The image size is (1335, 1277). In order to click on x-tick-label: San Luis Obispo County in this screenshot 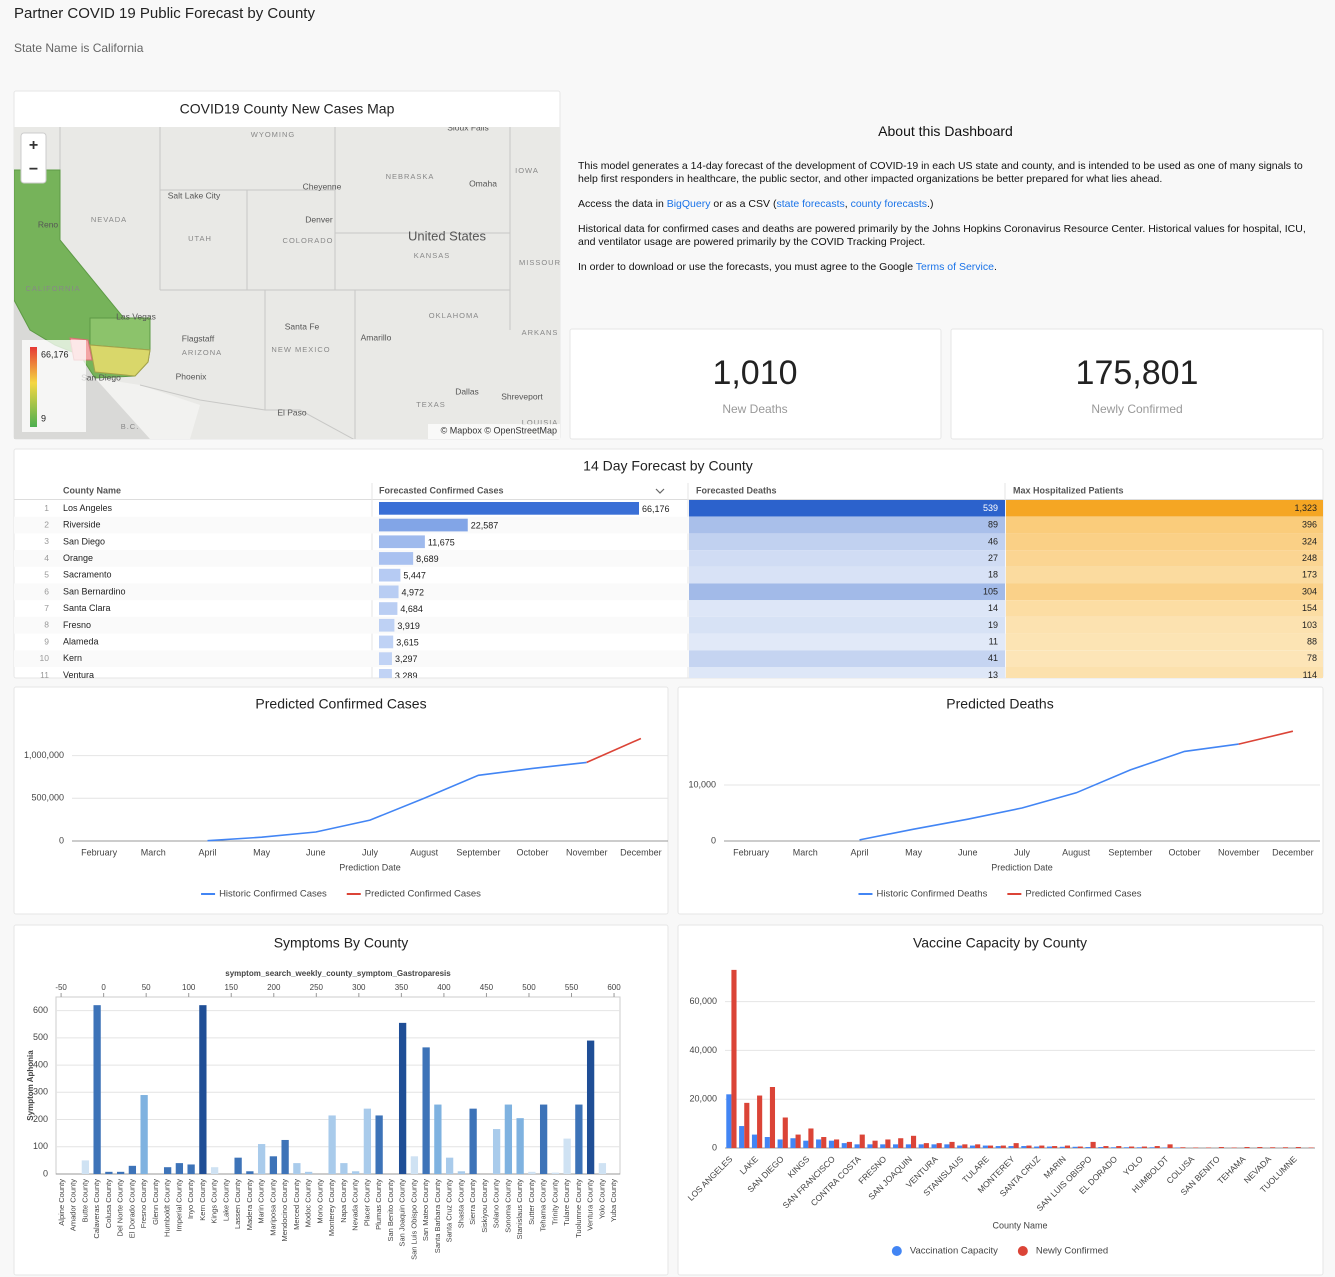, I will do `click(413, 1219)`.